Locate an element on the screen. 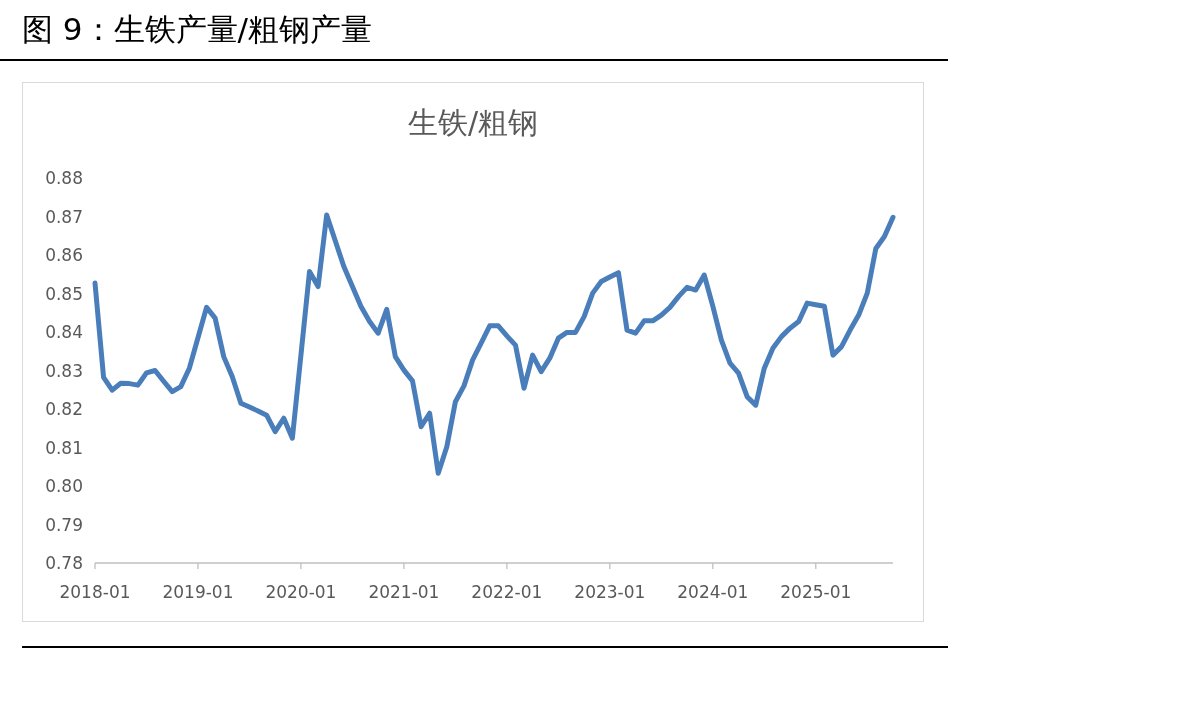  x-tick-label: 2018-01 is located at coordinates (95, 592).